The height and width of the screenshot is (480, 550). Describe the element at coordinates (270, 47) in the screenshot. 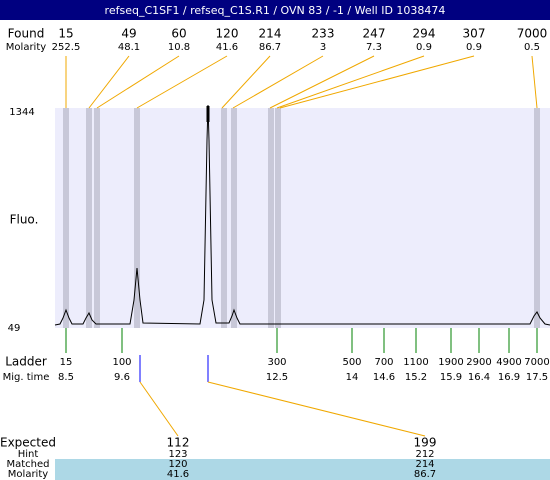

I see `found-molarity: 86.7` at that location.